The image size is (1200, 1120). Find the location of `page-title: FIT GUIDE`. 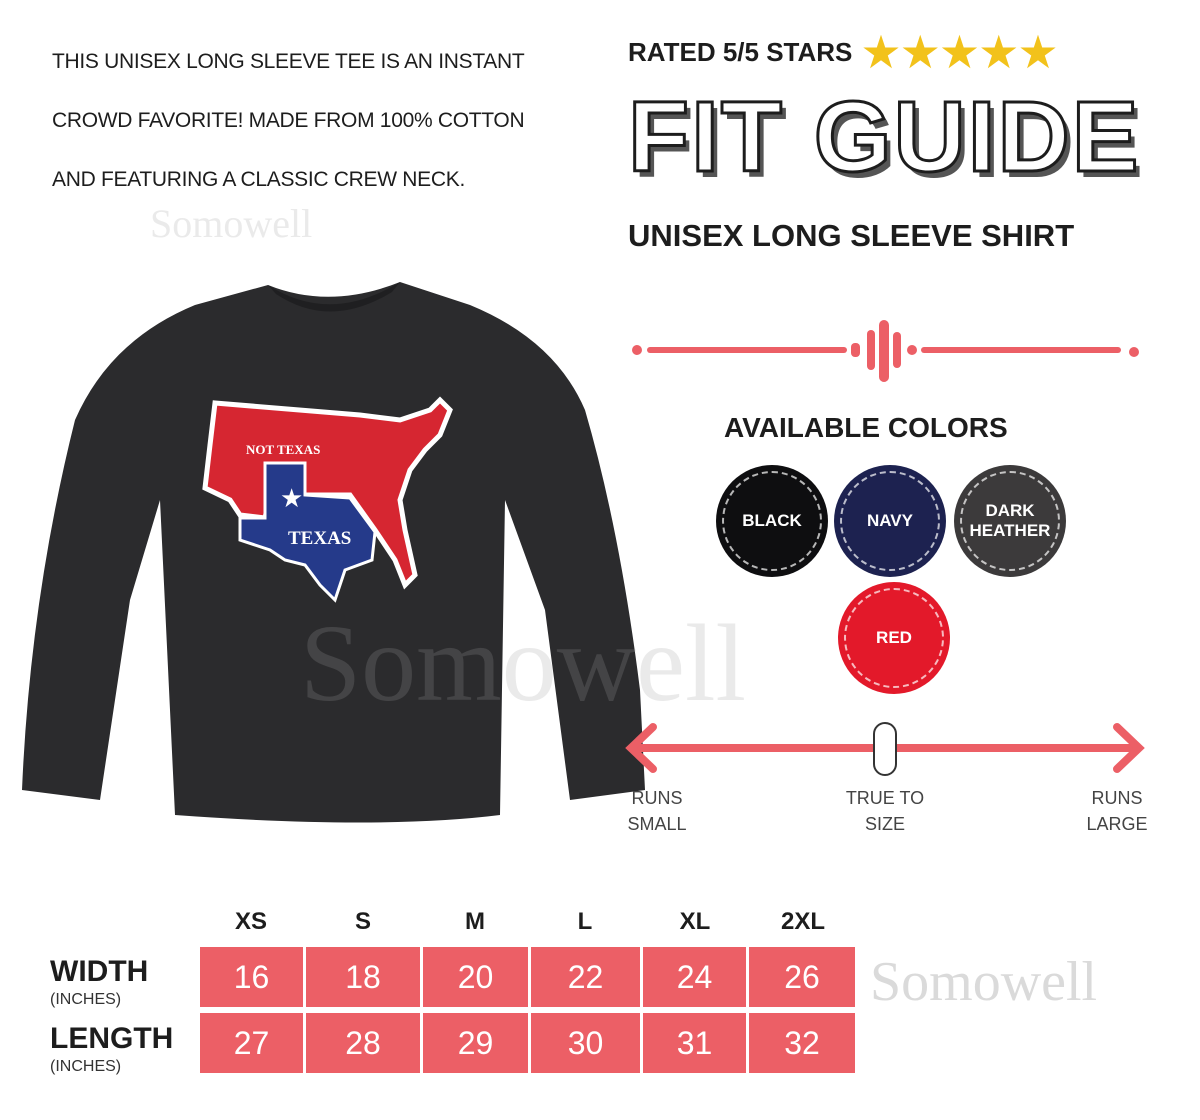

page-title: FIT GUIDE is located at coordinates (883, 137).